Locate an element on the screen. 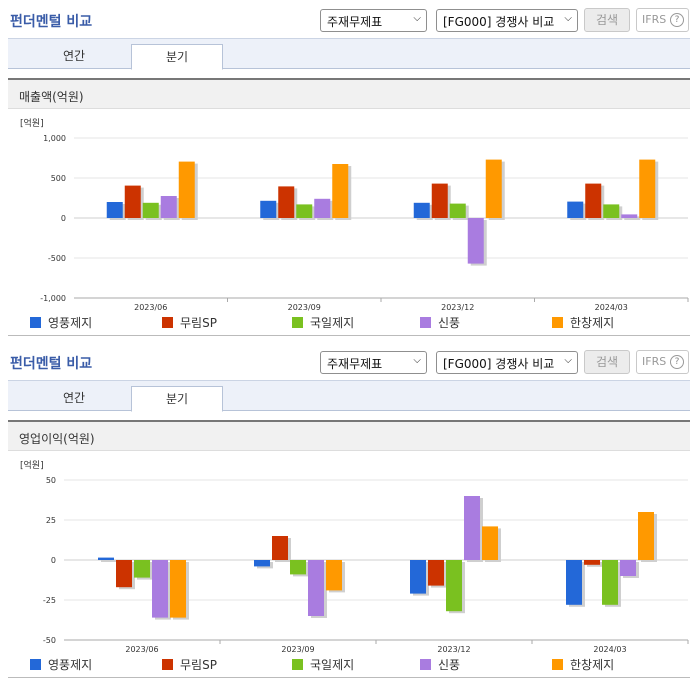 Image resolution: width=696 pixels, height=684 pixels. chart-title: 영업이익(억원) is located at coordinates (57, 439).